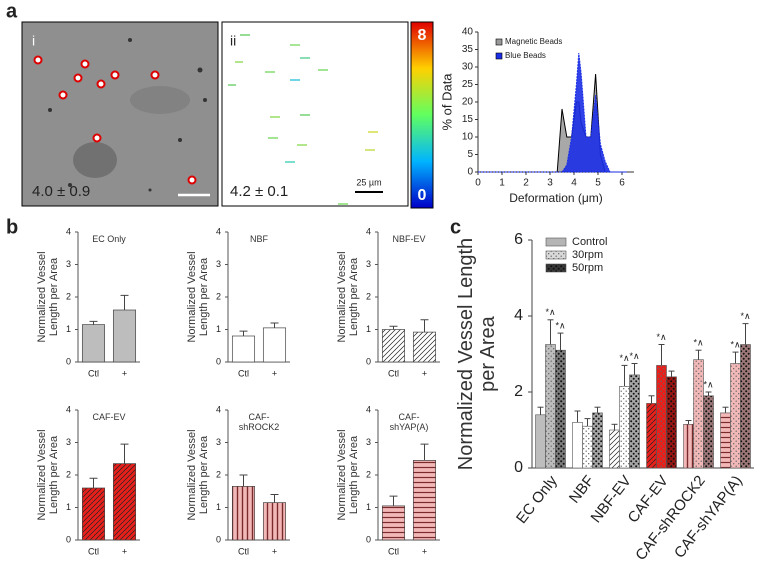 The image size is (760, 576). What do you see at coordinates (109, 417) in the screenshot?
I see `chart-title: CAF-EV` at bounding box center [109, 417].